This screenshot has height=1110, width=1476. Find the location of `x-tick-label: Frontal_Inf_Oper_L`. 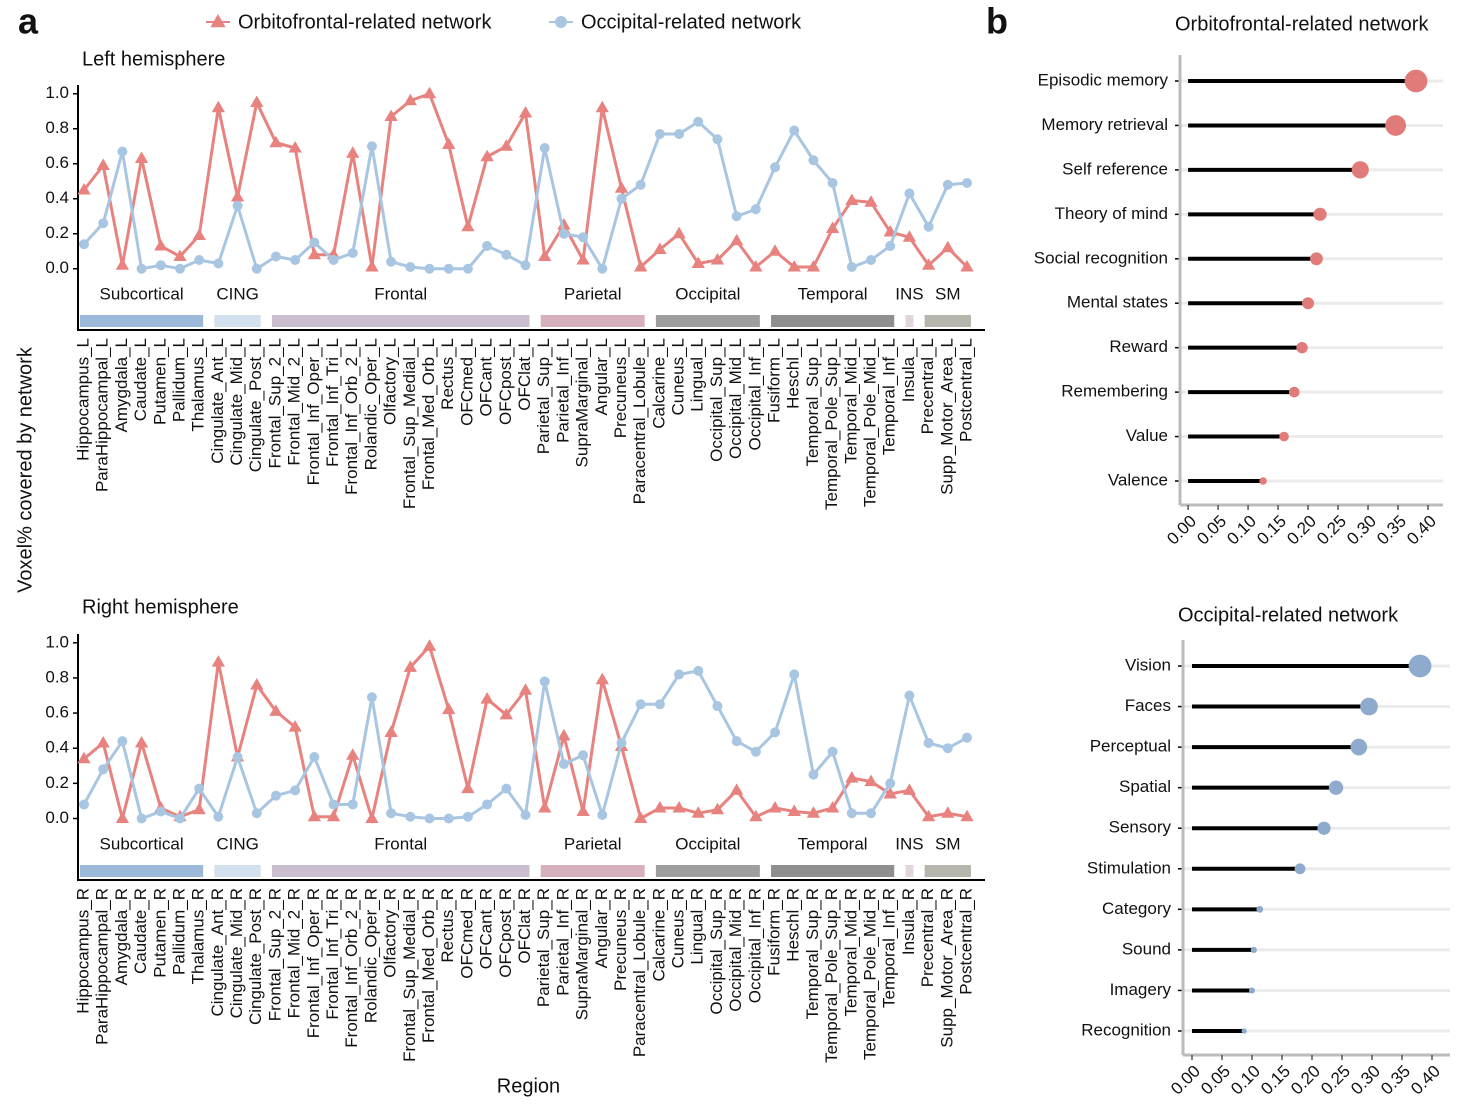

x-tick-label: Frontal_Inf_Oper_L is located at coordinates (313, 411).